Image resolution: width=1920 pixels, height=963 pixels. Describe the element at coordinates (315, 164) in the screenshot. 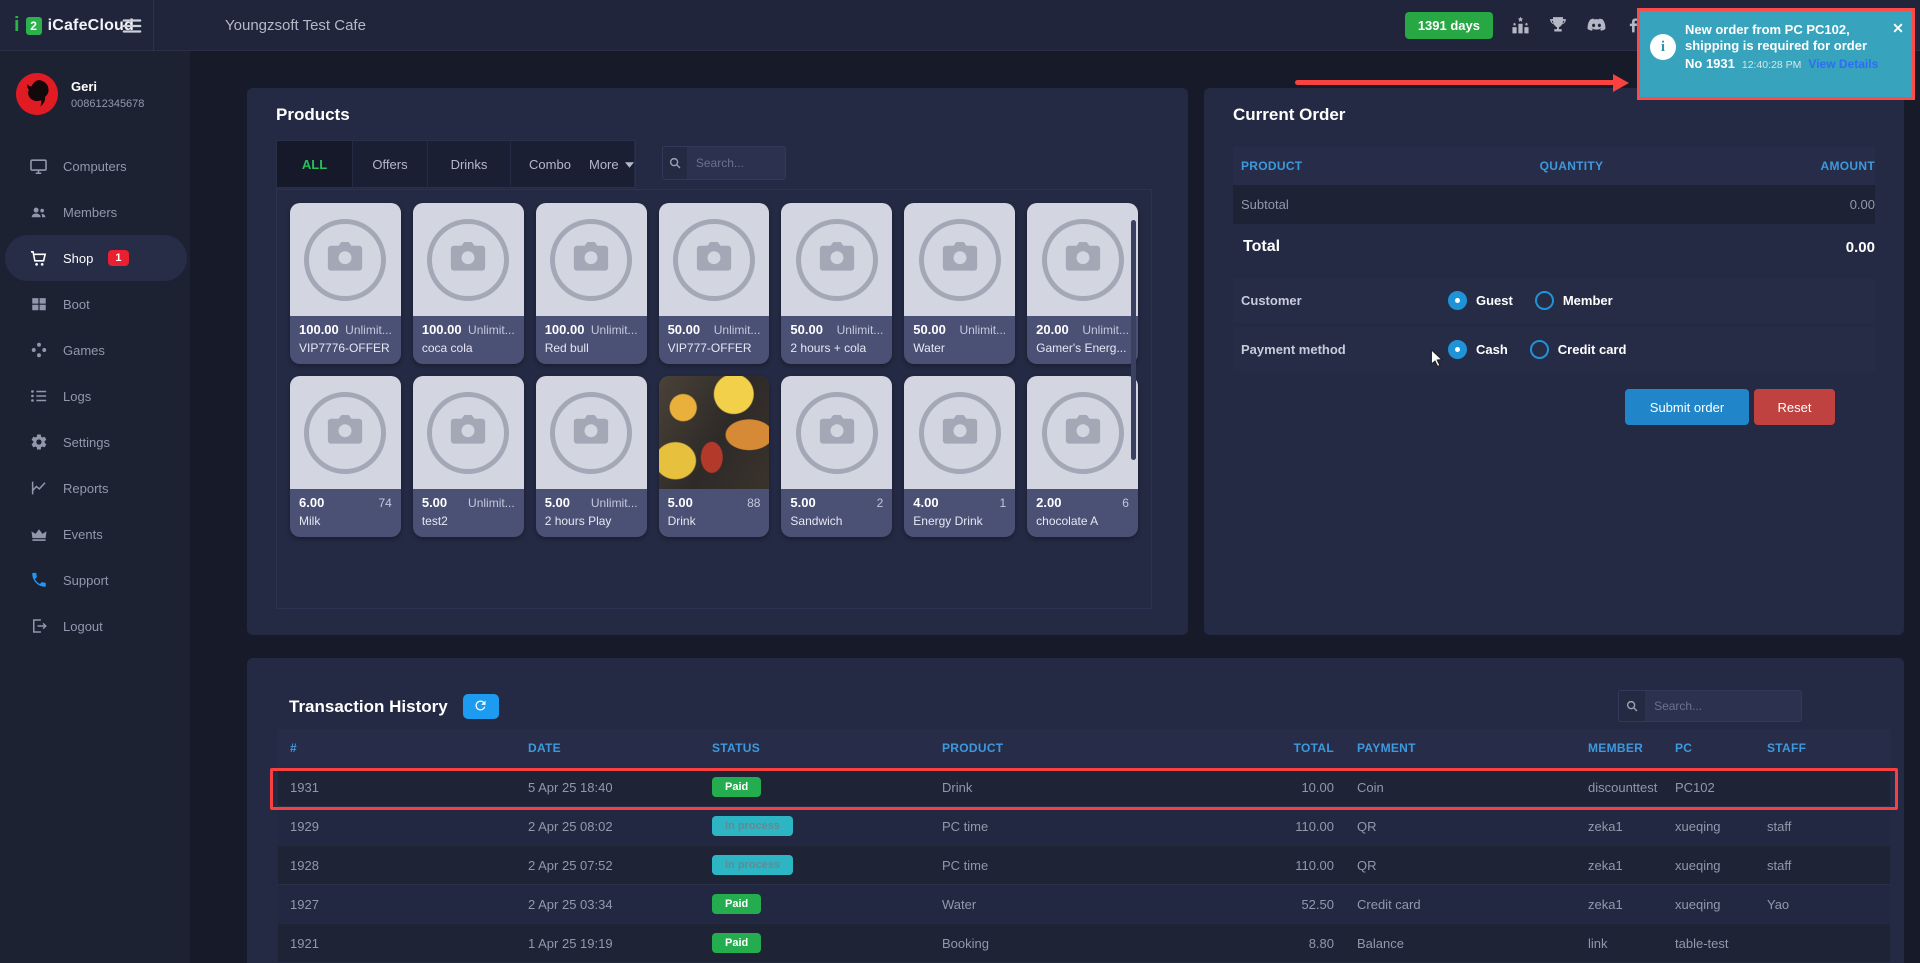

I see `tab-all: ALL` at that location.